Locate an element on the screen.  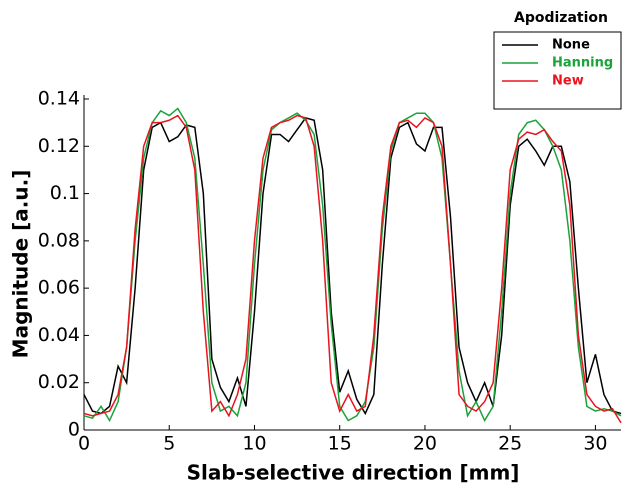
y-tick-label: 0.04 is located at coordinates (59, 335).